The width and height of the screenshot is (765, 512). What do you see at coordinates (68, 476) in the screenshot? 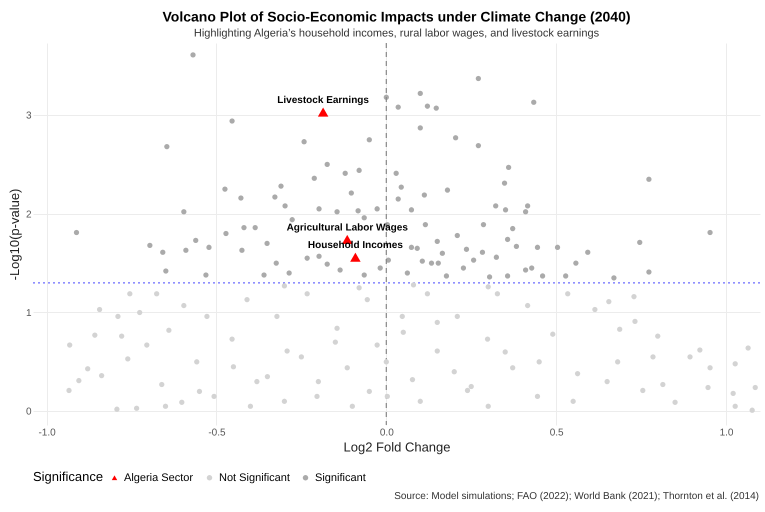
I see `legend-title: Significance` at bounding box center [68, 476].